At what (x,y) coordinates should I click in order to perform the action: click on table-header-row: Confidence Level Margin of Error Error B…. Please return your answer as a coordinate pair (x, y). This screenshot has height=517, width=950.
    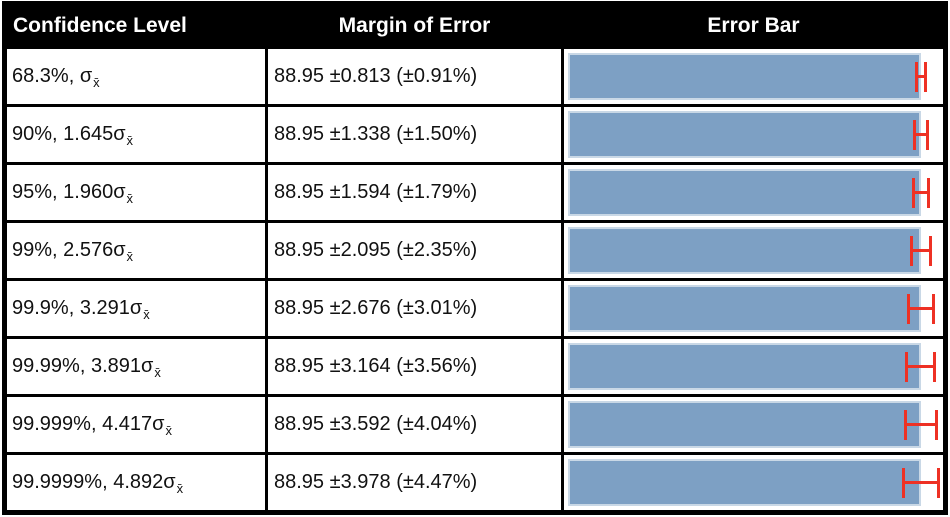
    Looking at the image, I should click on (475, 26).